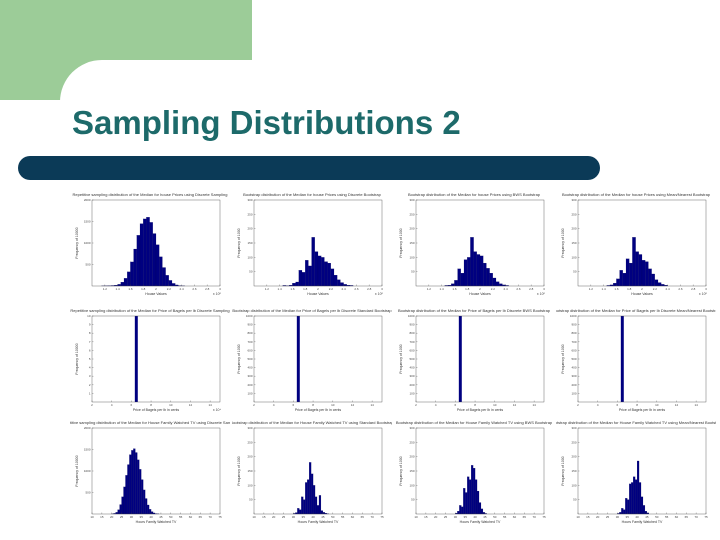 This screenshot has height=540, width=720. Describe the element at coordinates (87, 450) in the screenshot. I see `y-tick-label: 1500` at that location.